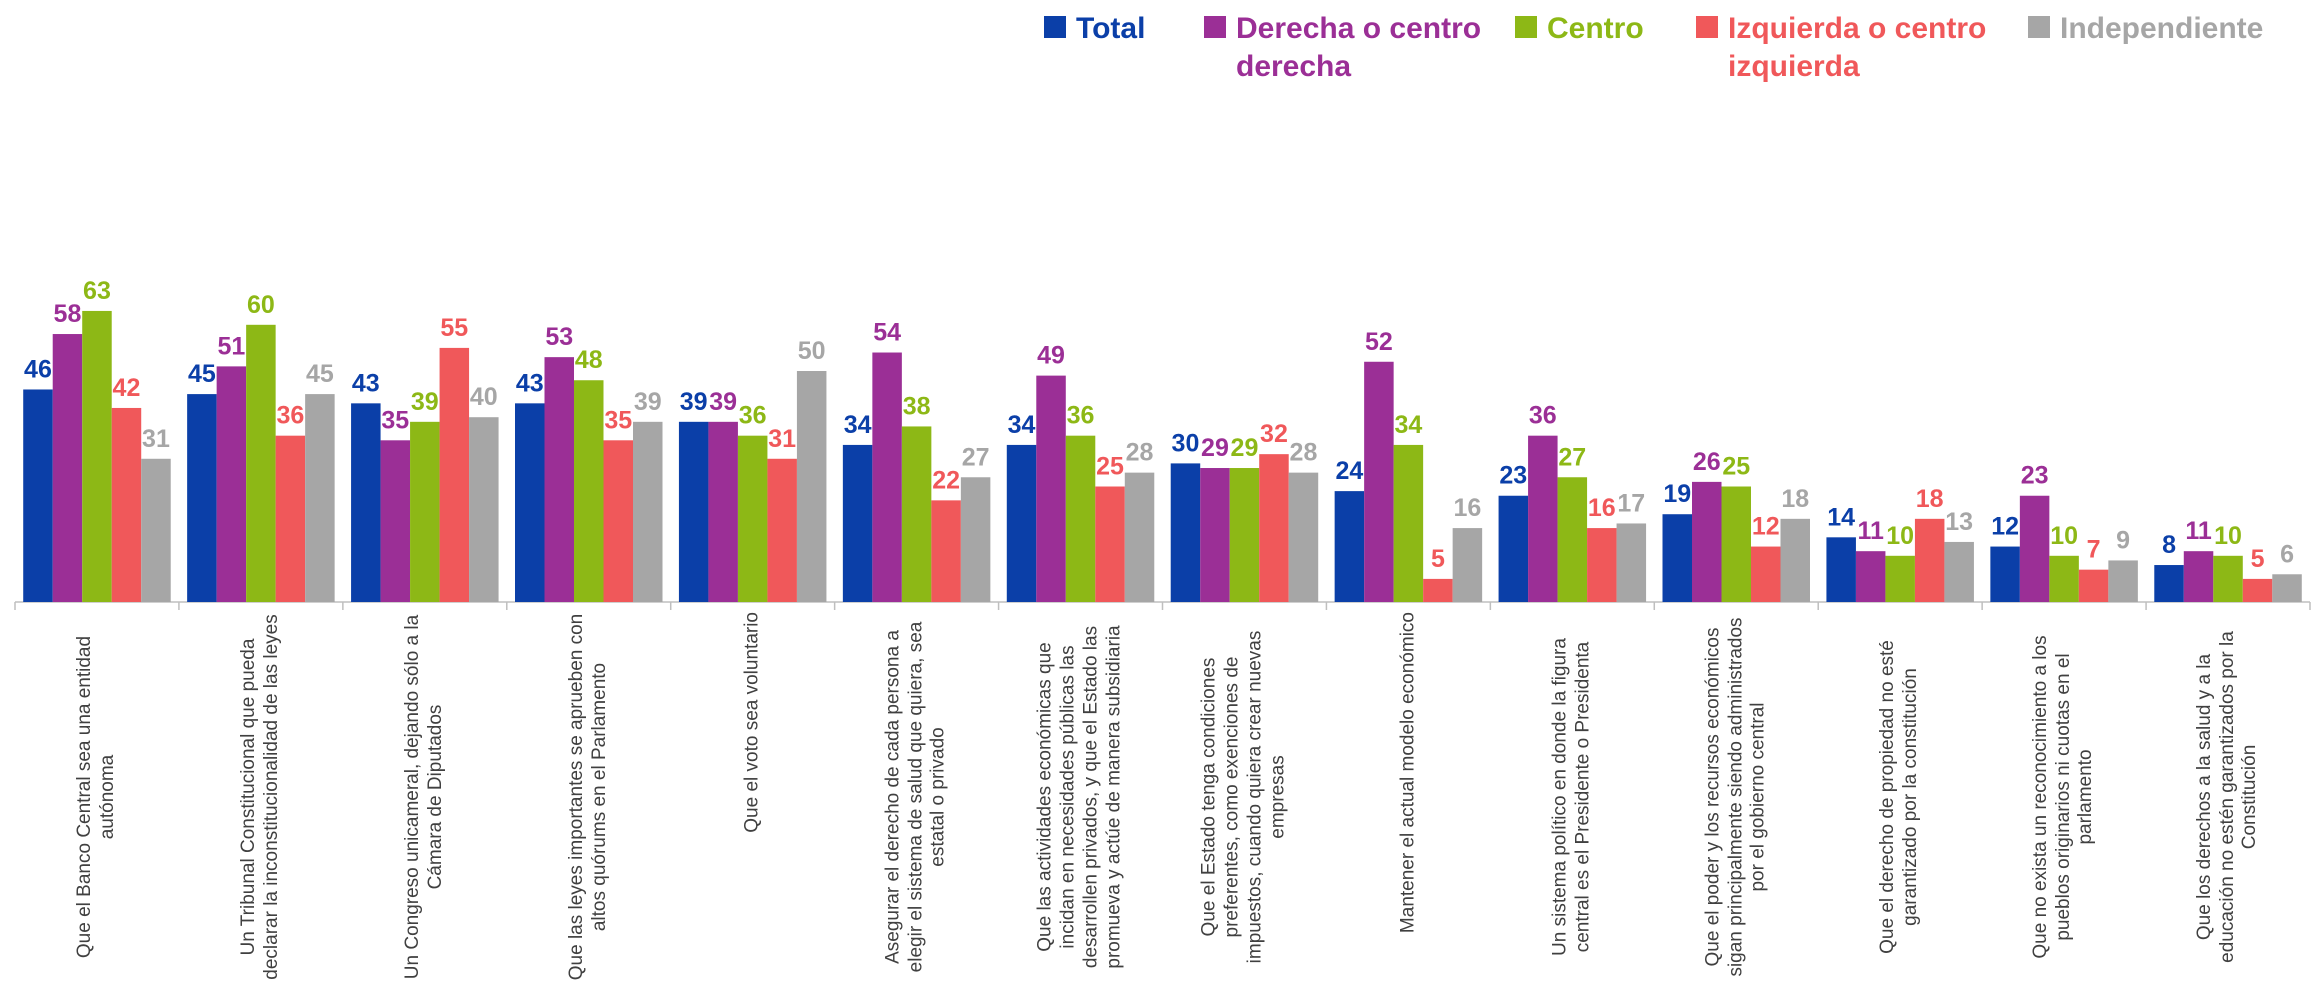 Image resolution: width=2313 pixels, height=993 pixels. What do you see at coordinates (97, 291) in the screenshot?
I see `data-label: 63` at bounding box center [97, 291].